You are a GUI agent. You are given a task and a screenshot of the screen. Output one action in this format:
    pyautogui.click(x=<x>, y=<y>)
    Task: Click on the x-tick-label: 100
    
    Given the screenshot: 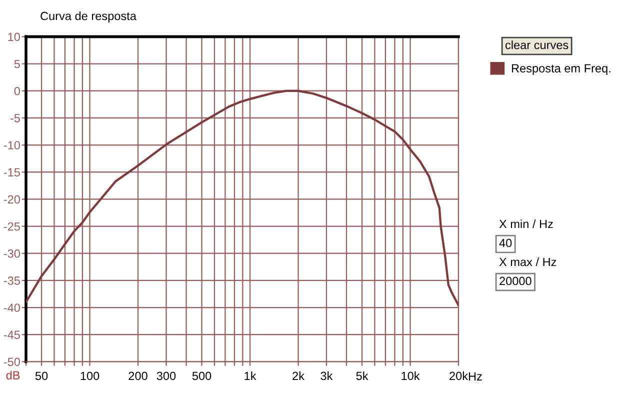 What is the action you would take?
    pyautogui.click(x=90, y=376)
    